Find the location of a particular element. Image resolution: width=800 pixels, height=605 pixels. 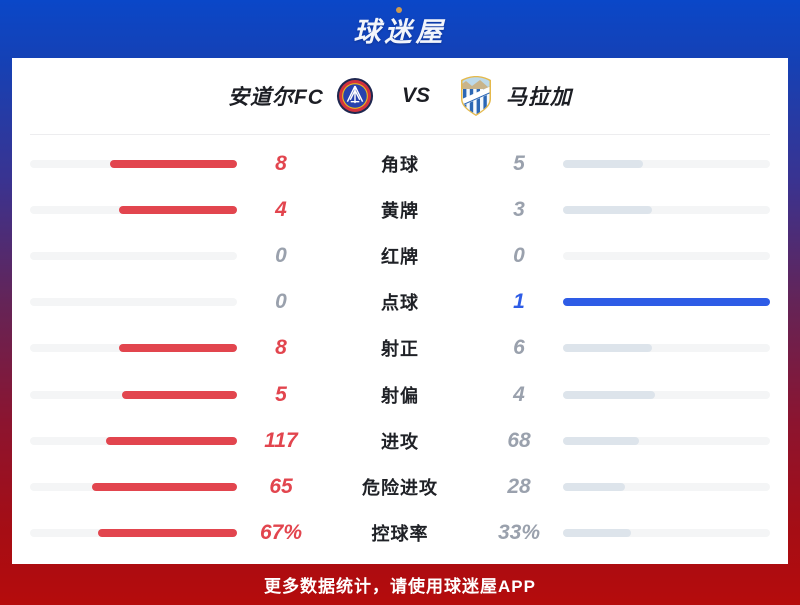

stat-label: 射偏 is located at coordinates (400, 395).